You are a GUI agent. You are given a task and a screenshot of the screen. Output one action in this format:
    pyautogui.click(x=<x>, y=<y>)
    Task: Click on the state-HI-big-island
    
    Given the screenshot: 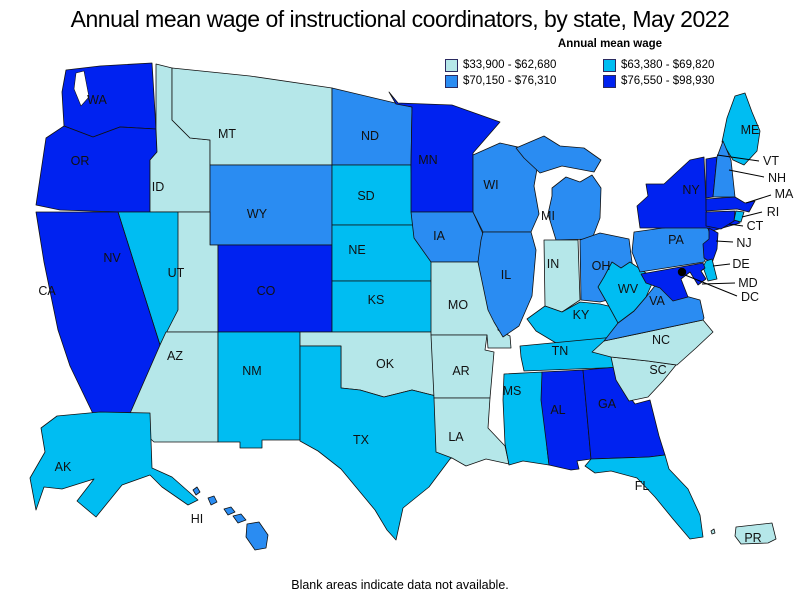 What is the action you would take?
    pyautogui.click(x=257, y=536)
    